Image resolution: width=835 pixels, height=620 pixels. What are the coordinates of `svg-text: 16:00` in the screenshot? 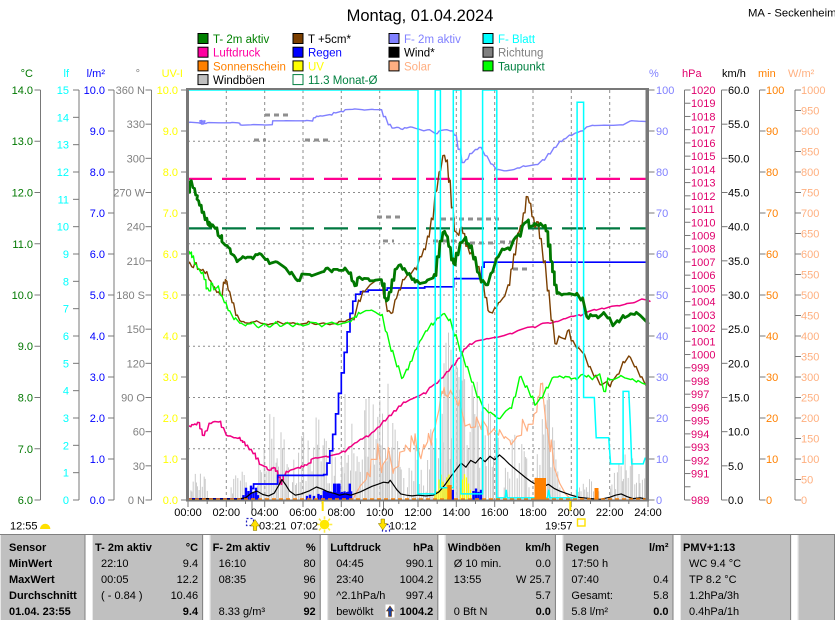 It's located at (495, 513).